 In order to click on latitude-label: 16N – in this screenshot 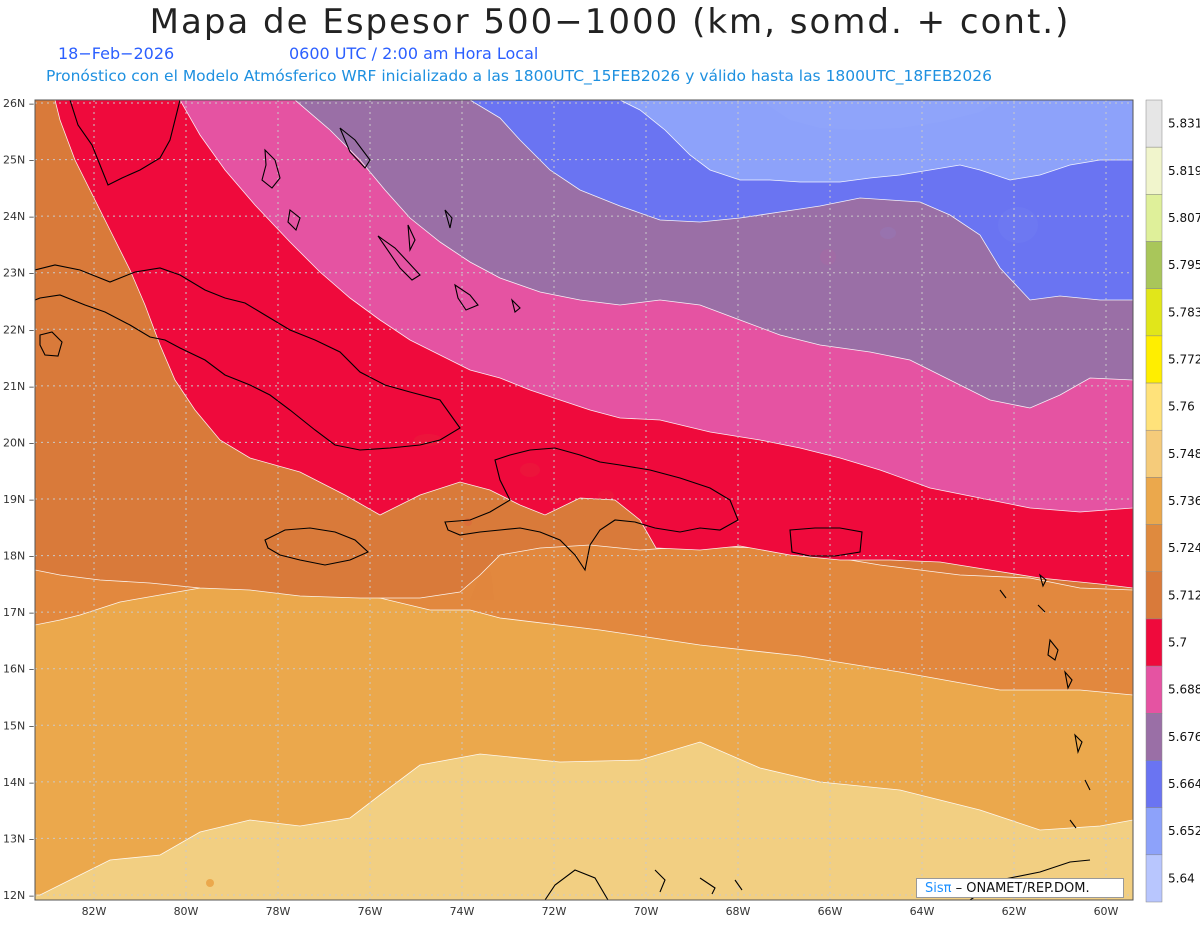, I will do `click(18, 669)`.